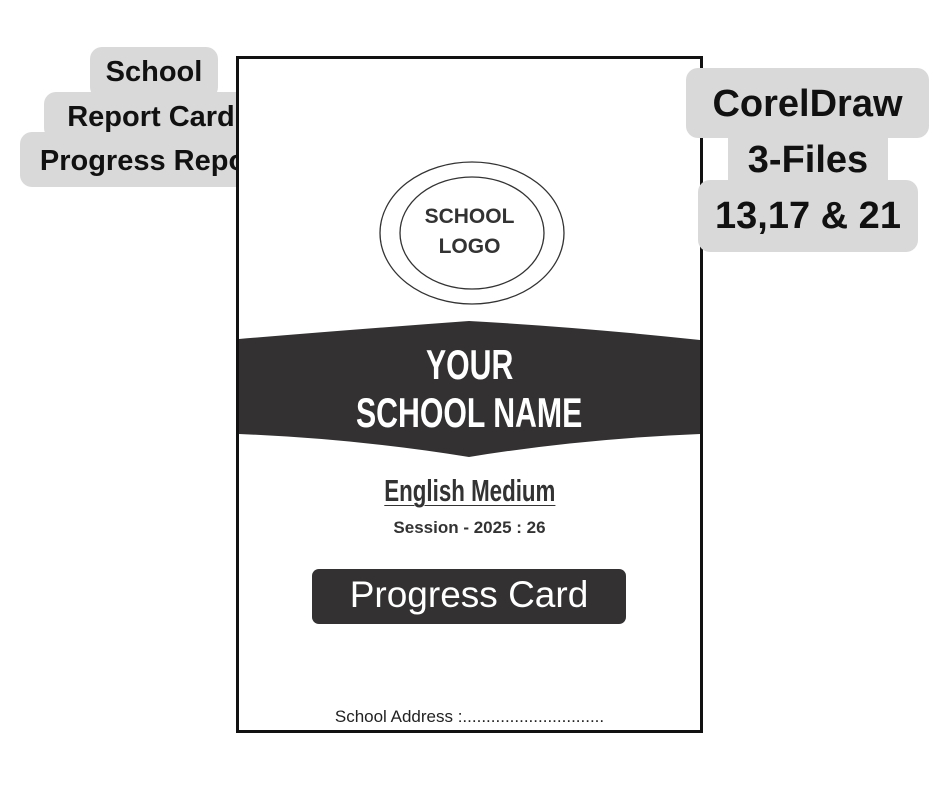 This screenshot has height=788, width=940. I want to click on logo-text-line2: LOGO, so click(469, 246).